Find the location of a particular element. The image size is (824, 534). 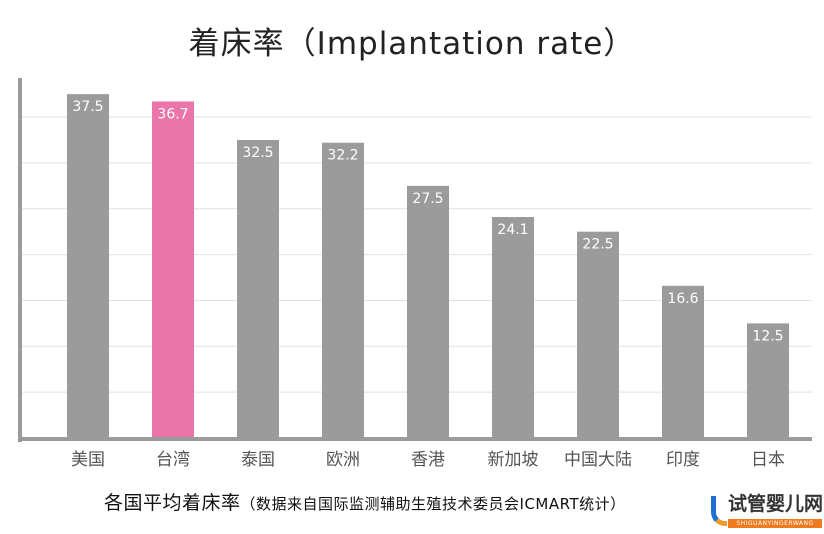

category-label: 日本 is located at coordinates (768, 460).